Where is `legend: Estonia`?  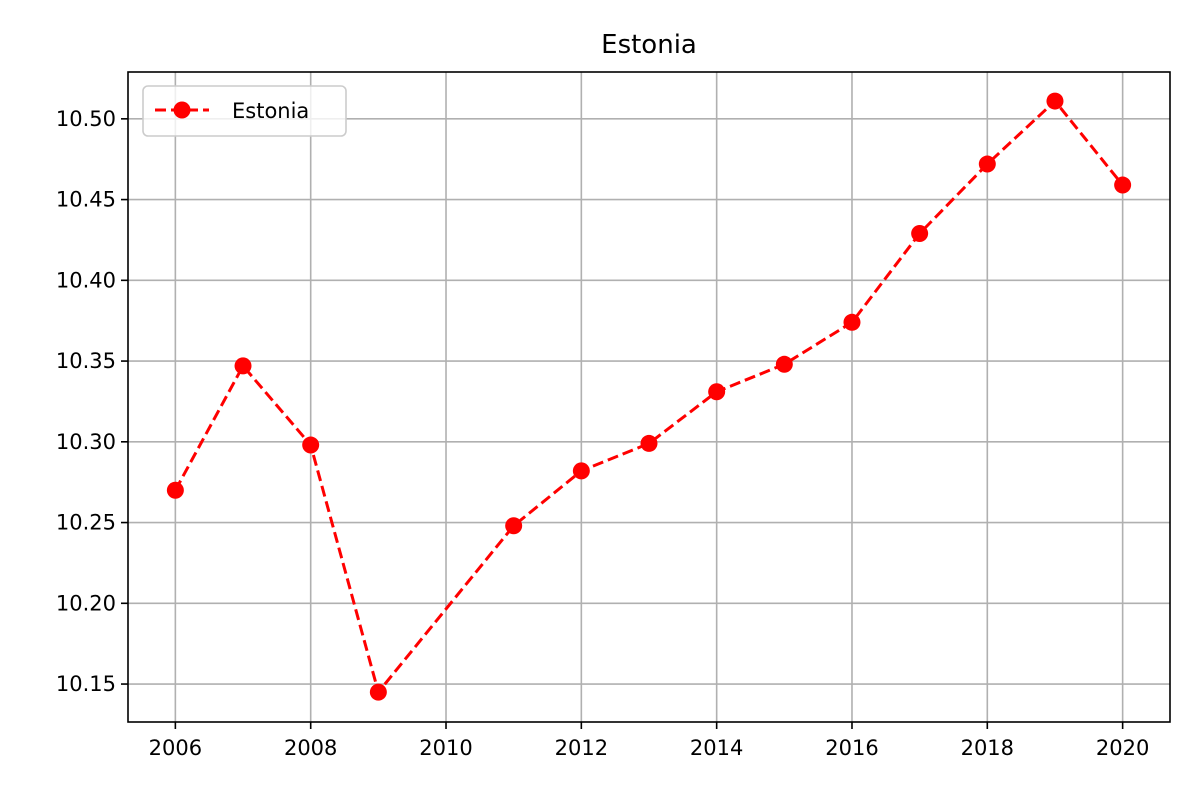
legend: Estonia is located at coordinates (244, 111).